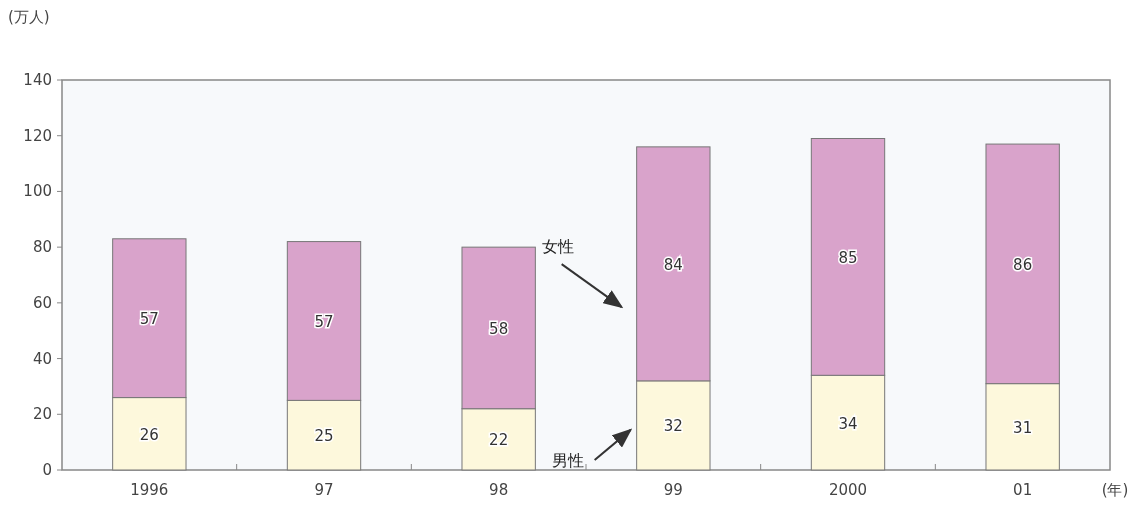 The width and height of the screenshot is (1144, 509). Describe the element at coordinates (1023, 264) in the screenshot. I see `data-label: 86` at that location.